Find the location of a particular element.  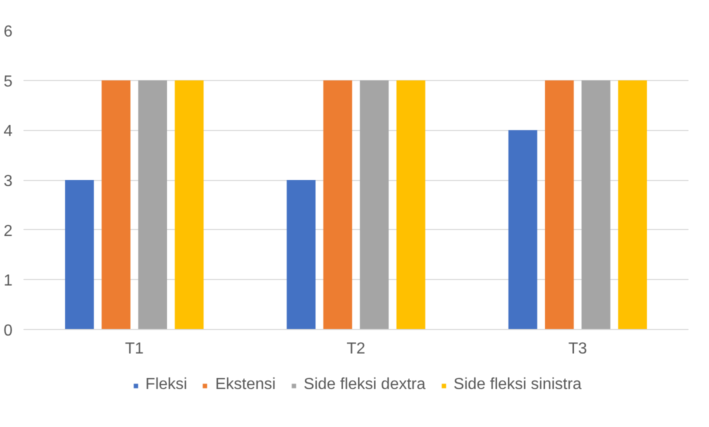

y-tick-label: 4 is located at coordinates (8, 131).